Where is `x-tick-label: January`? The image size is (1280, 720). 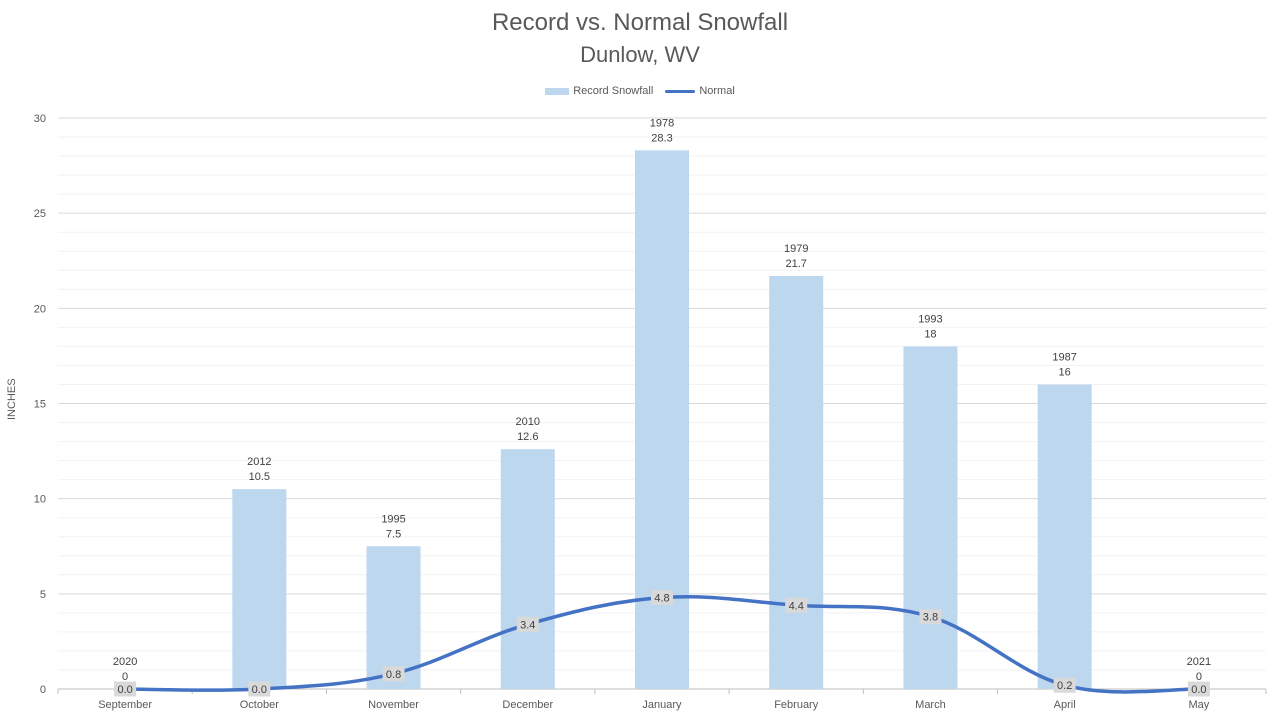
x-tick-label: January is located at coordinates (662, 705).